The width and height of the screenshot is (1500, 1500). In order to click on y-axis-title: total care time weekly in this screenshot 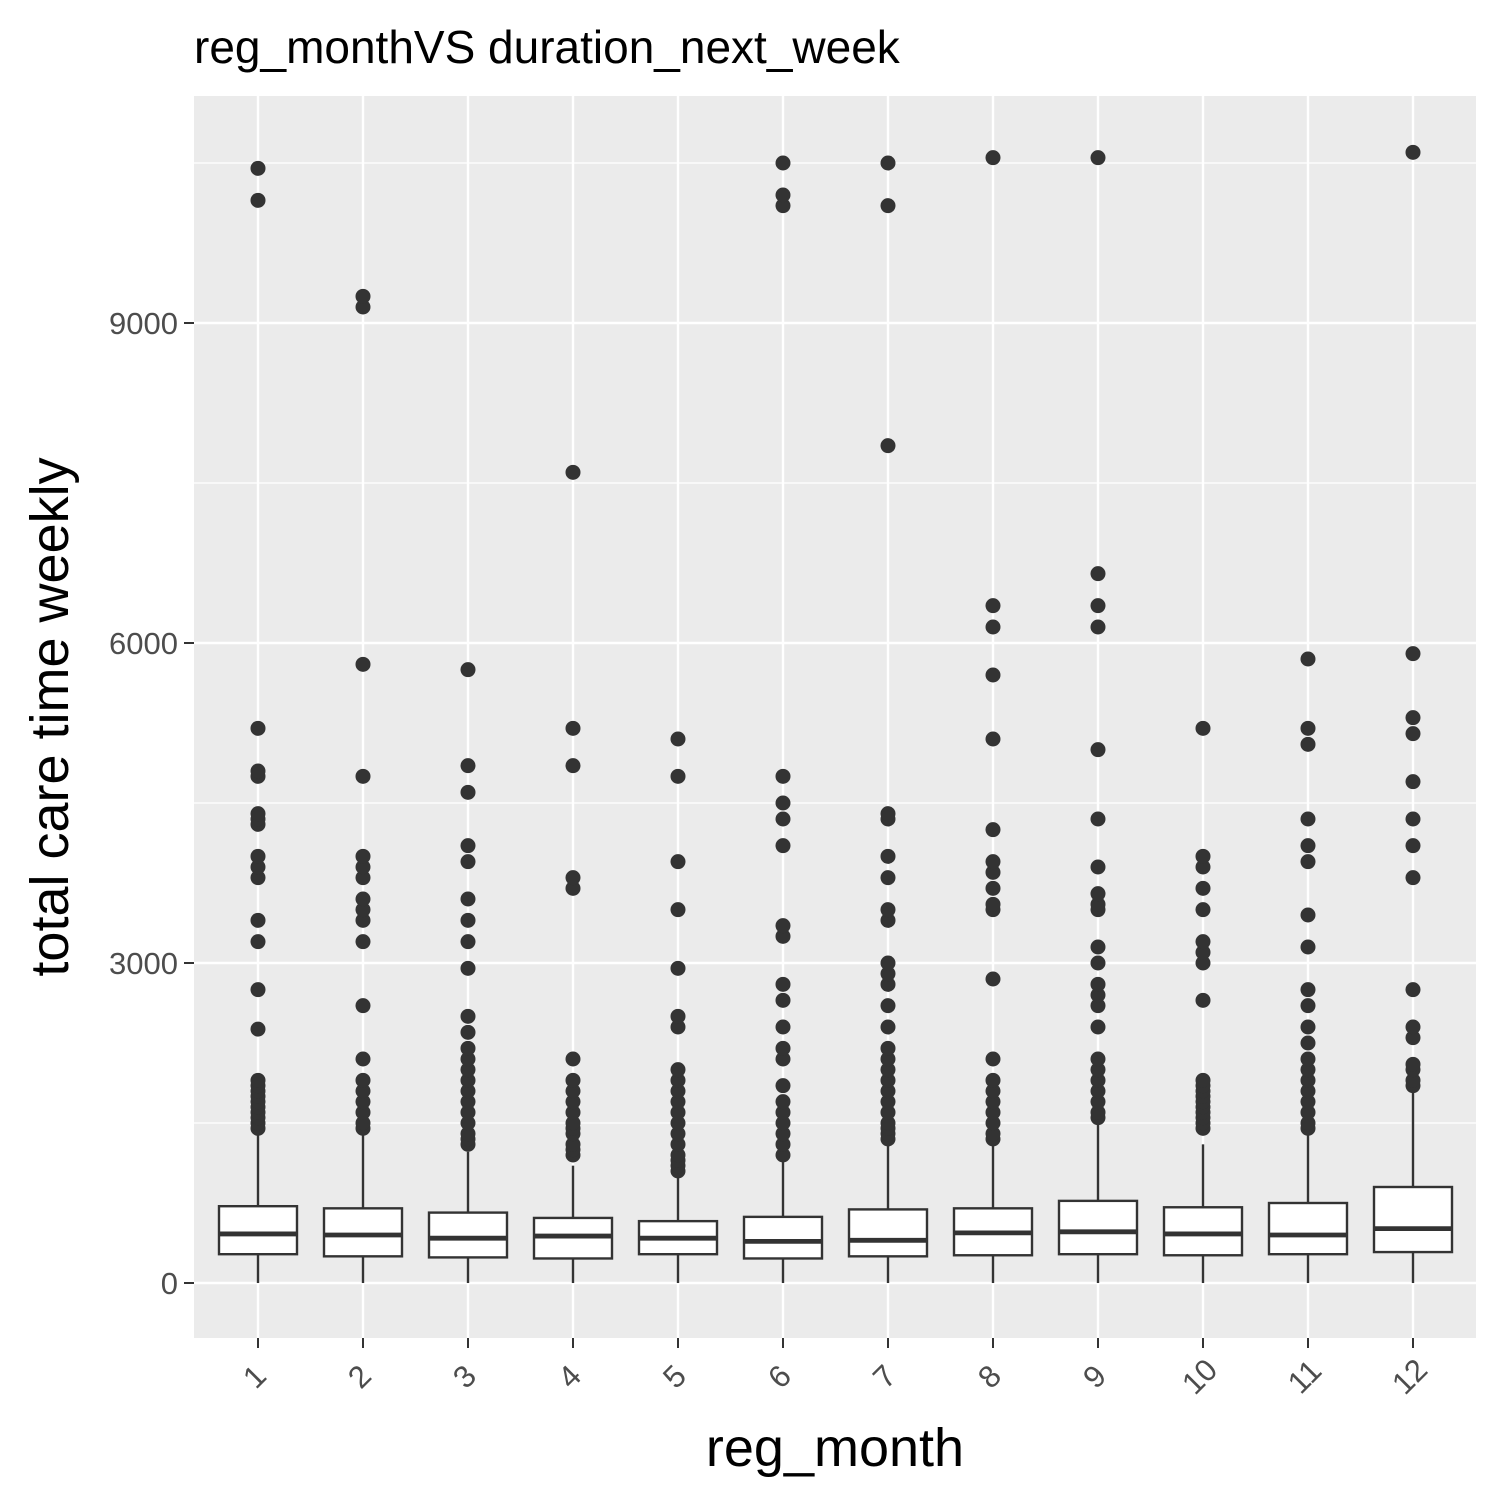, I will do `click(50, 716)`.